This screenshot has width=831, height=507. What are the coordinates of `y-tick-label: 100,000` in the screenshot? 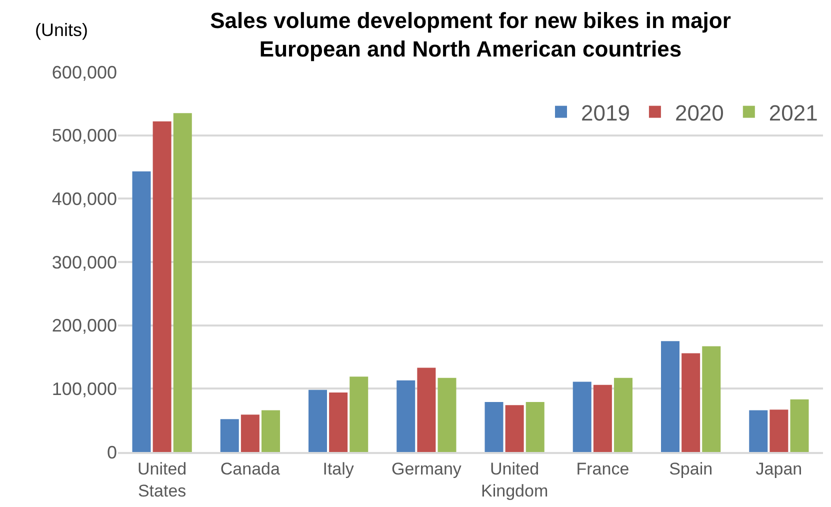 It's located at (84, 388).